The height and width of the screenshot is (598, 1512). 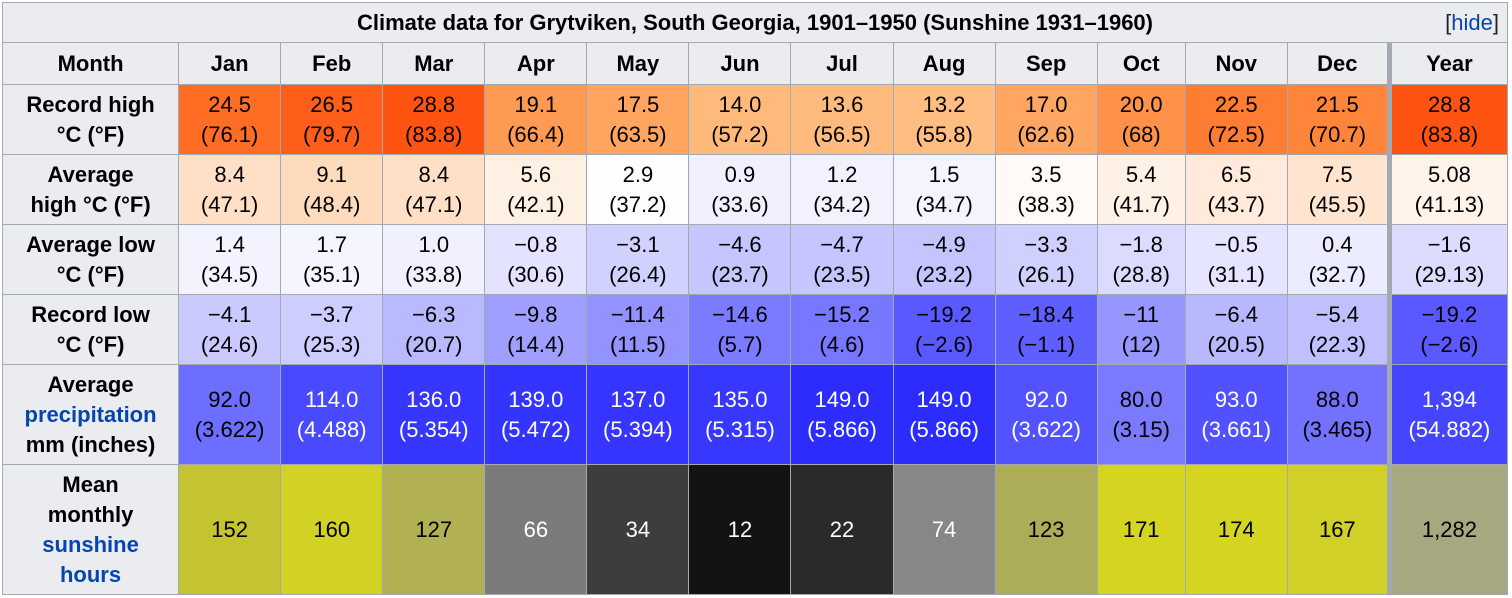 What do you see at coordinates (740, 329) in the screenshot?
I see `data-cell: −14.6 (5.7)` at bounding box center [740, 329].